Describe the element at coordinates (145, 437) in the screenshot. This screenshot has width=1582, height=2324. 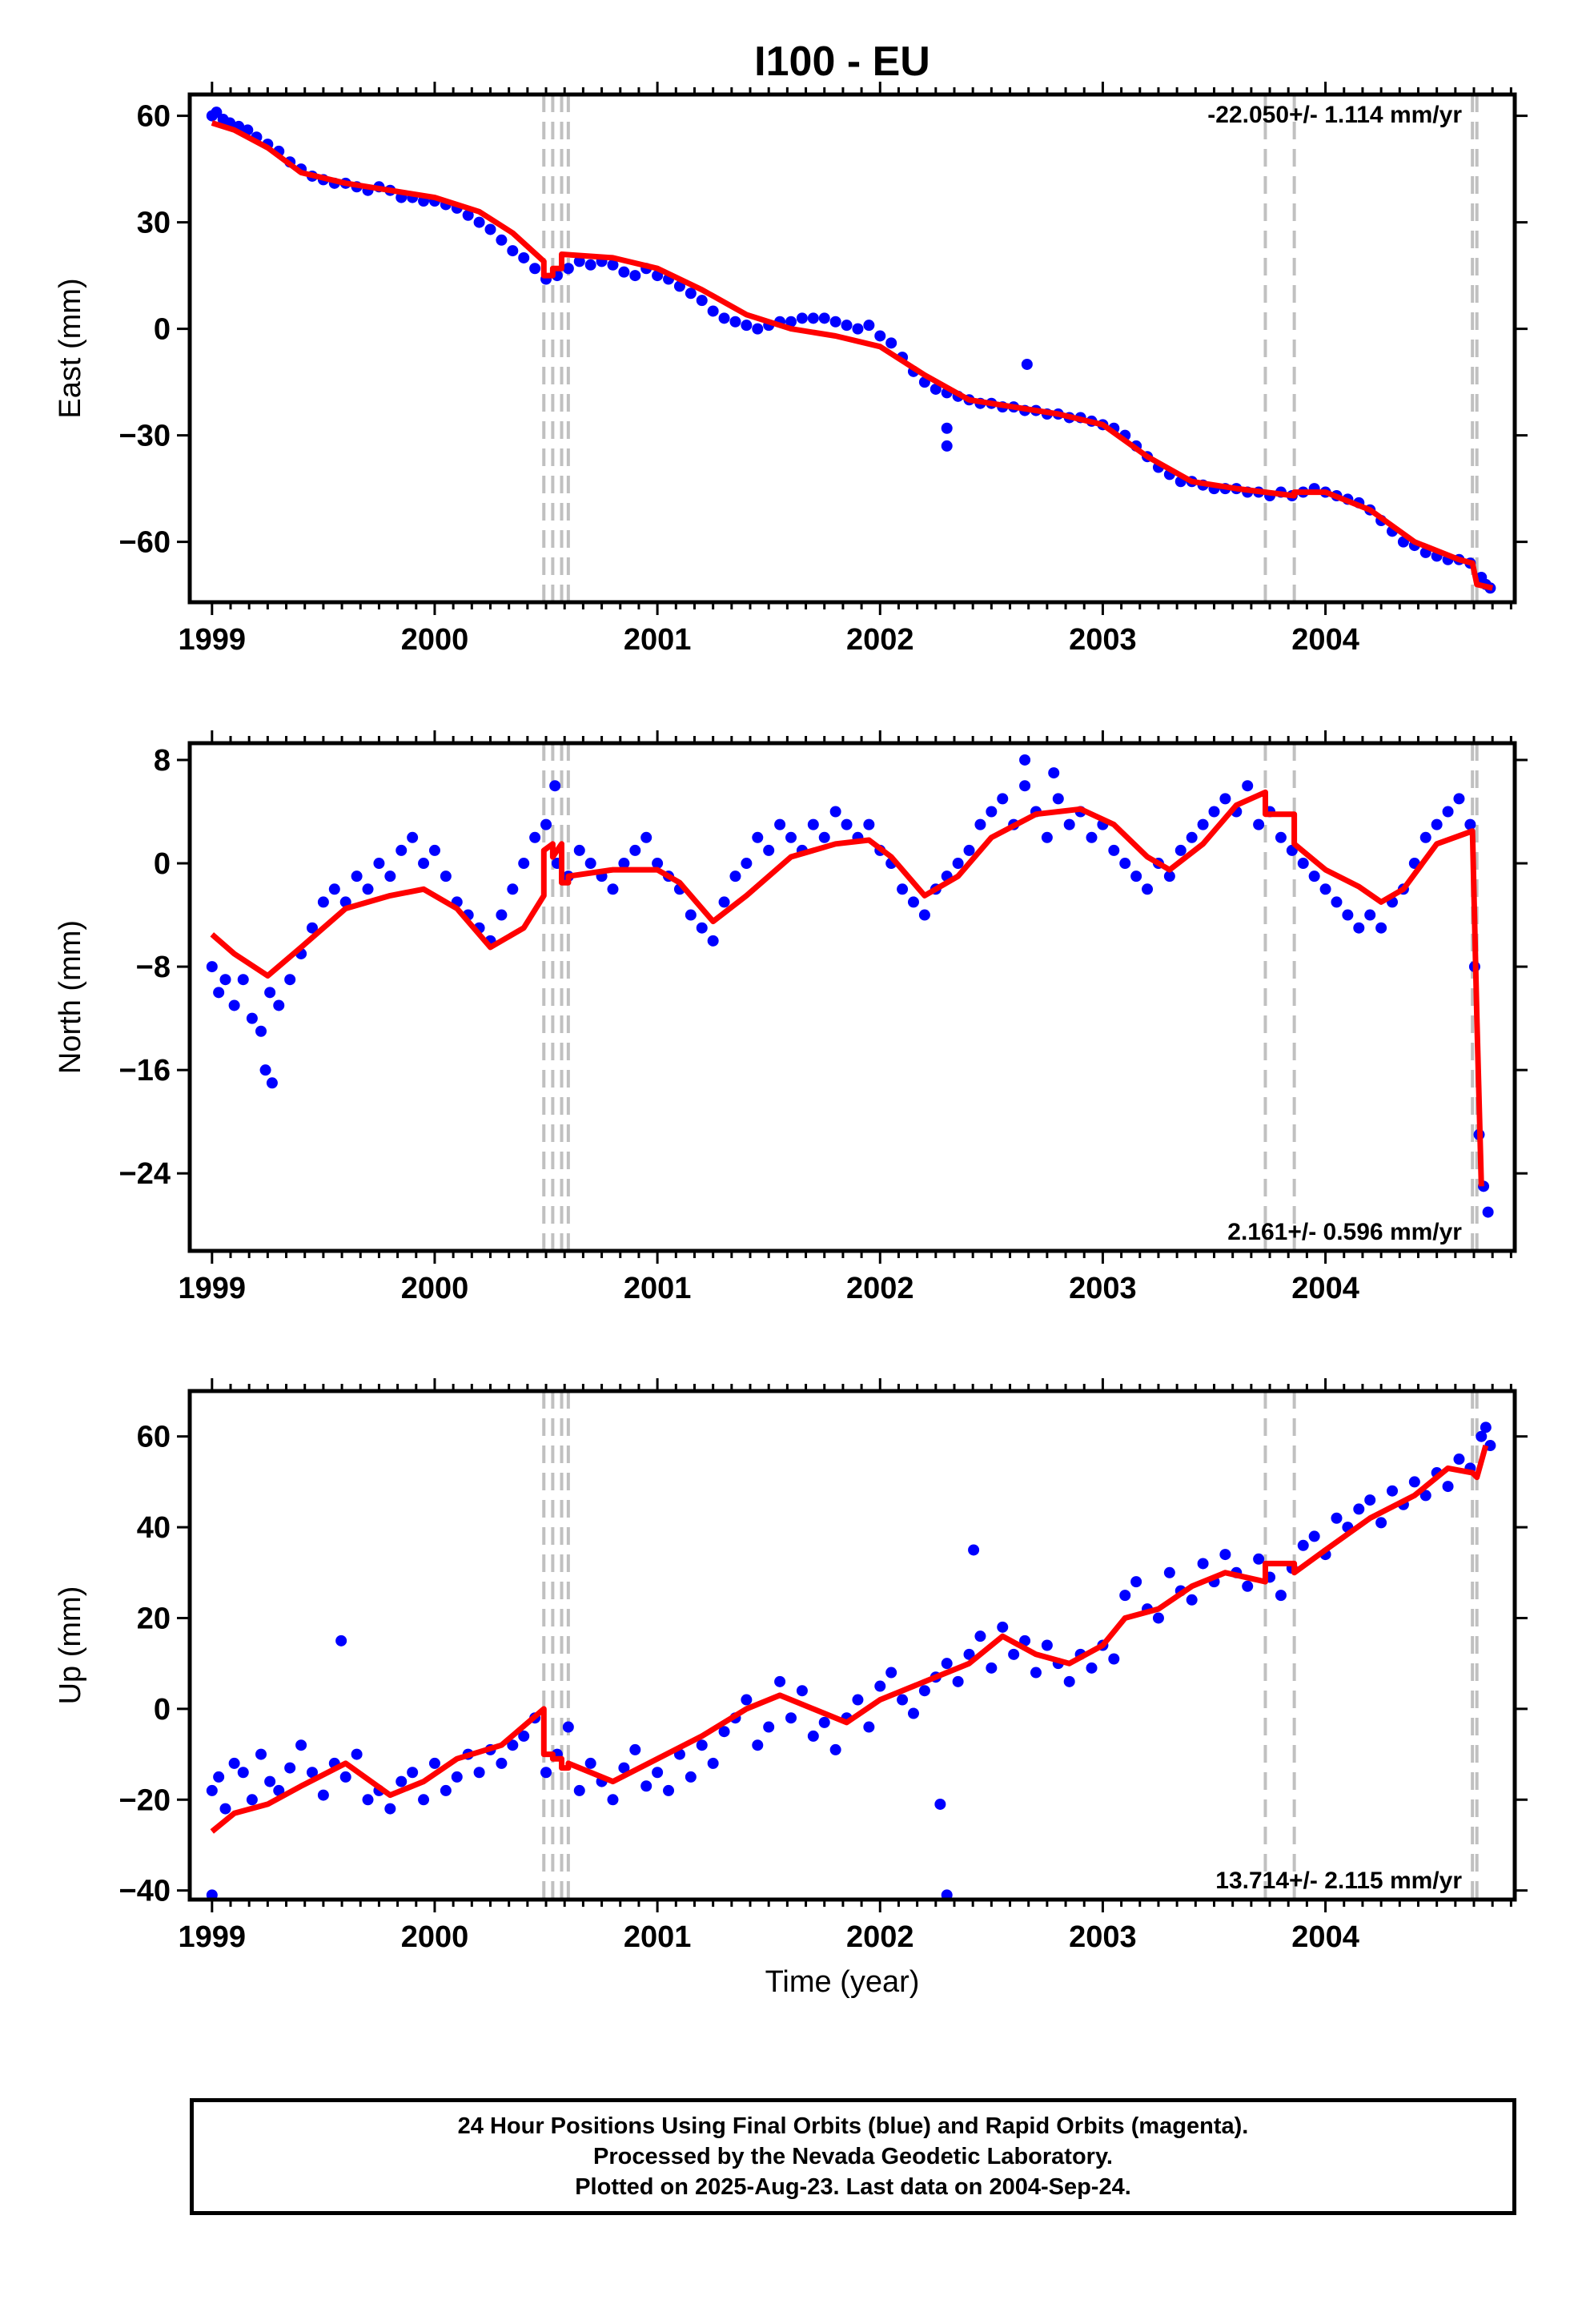
I see `east-y-tick-label: −30` at that location.